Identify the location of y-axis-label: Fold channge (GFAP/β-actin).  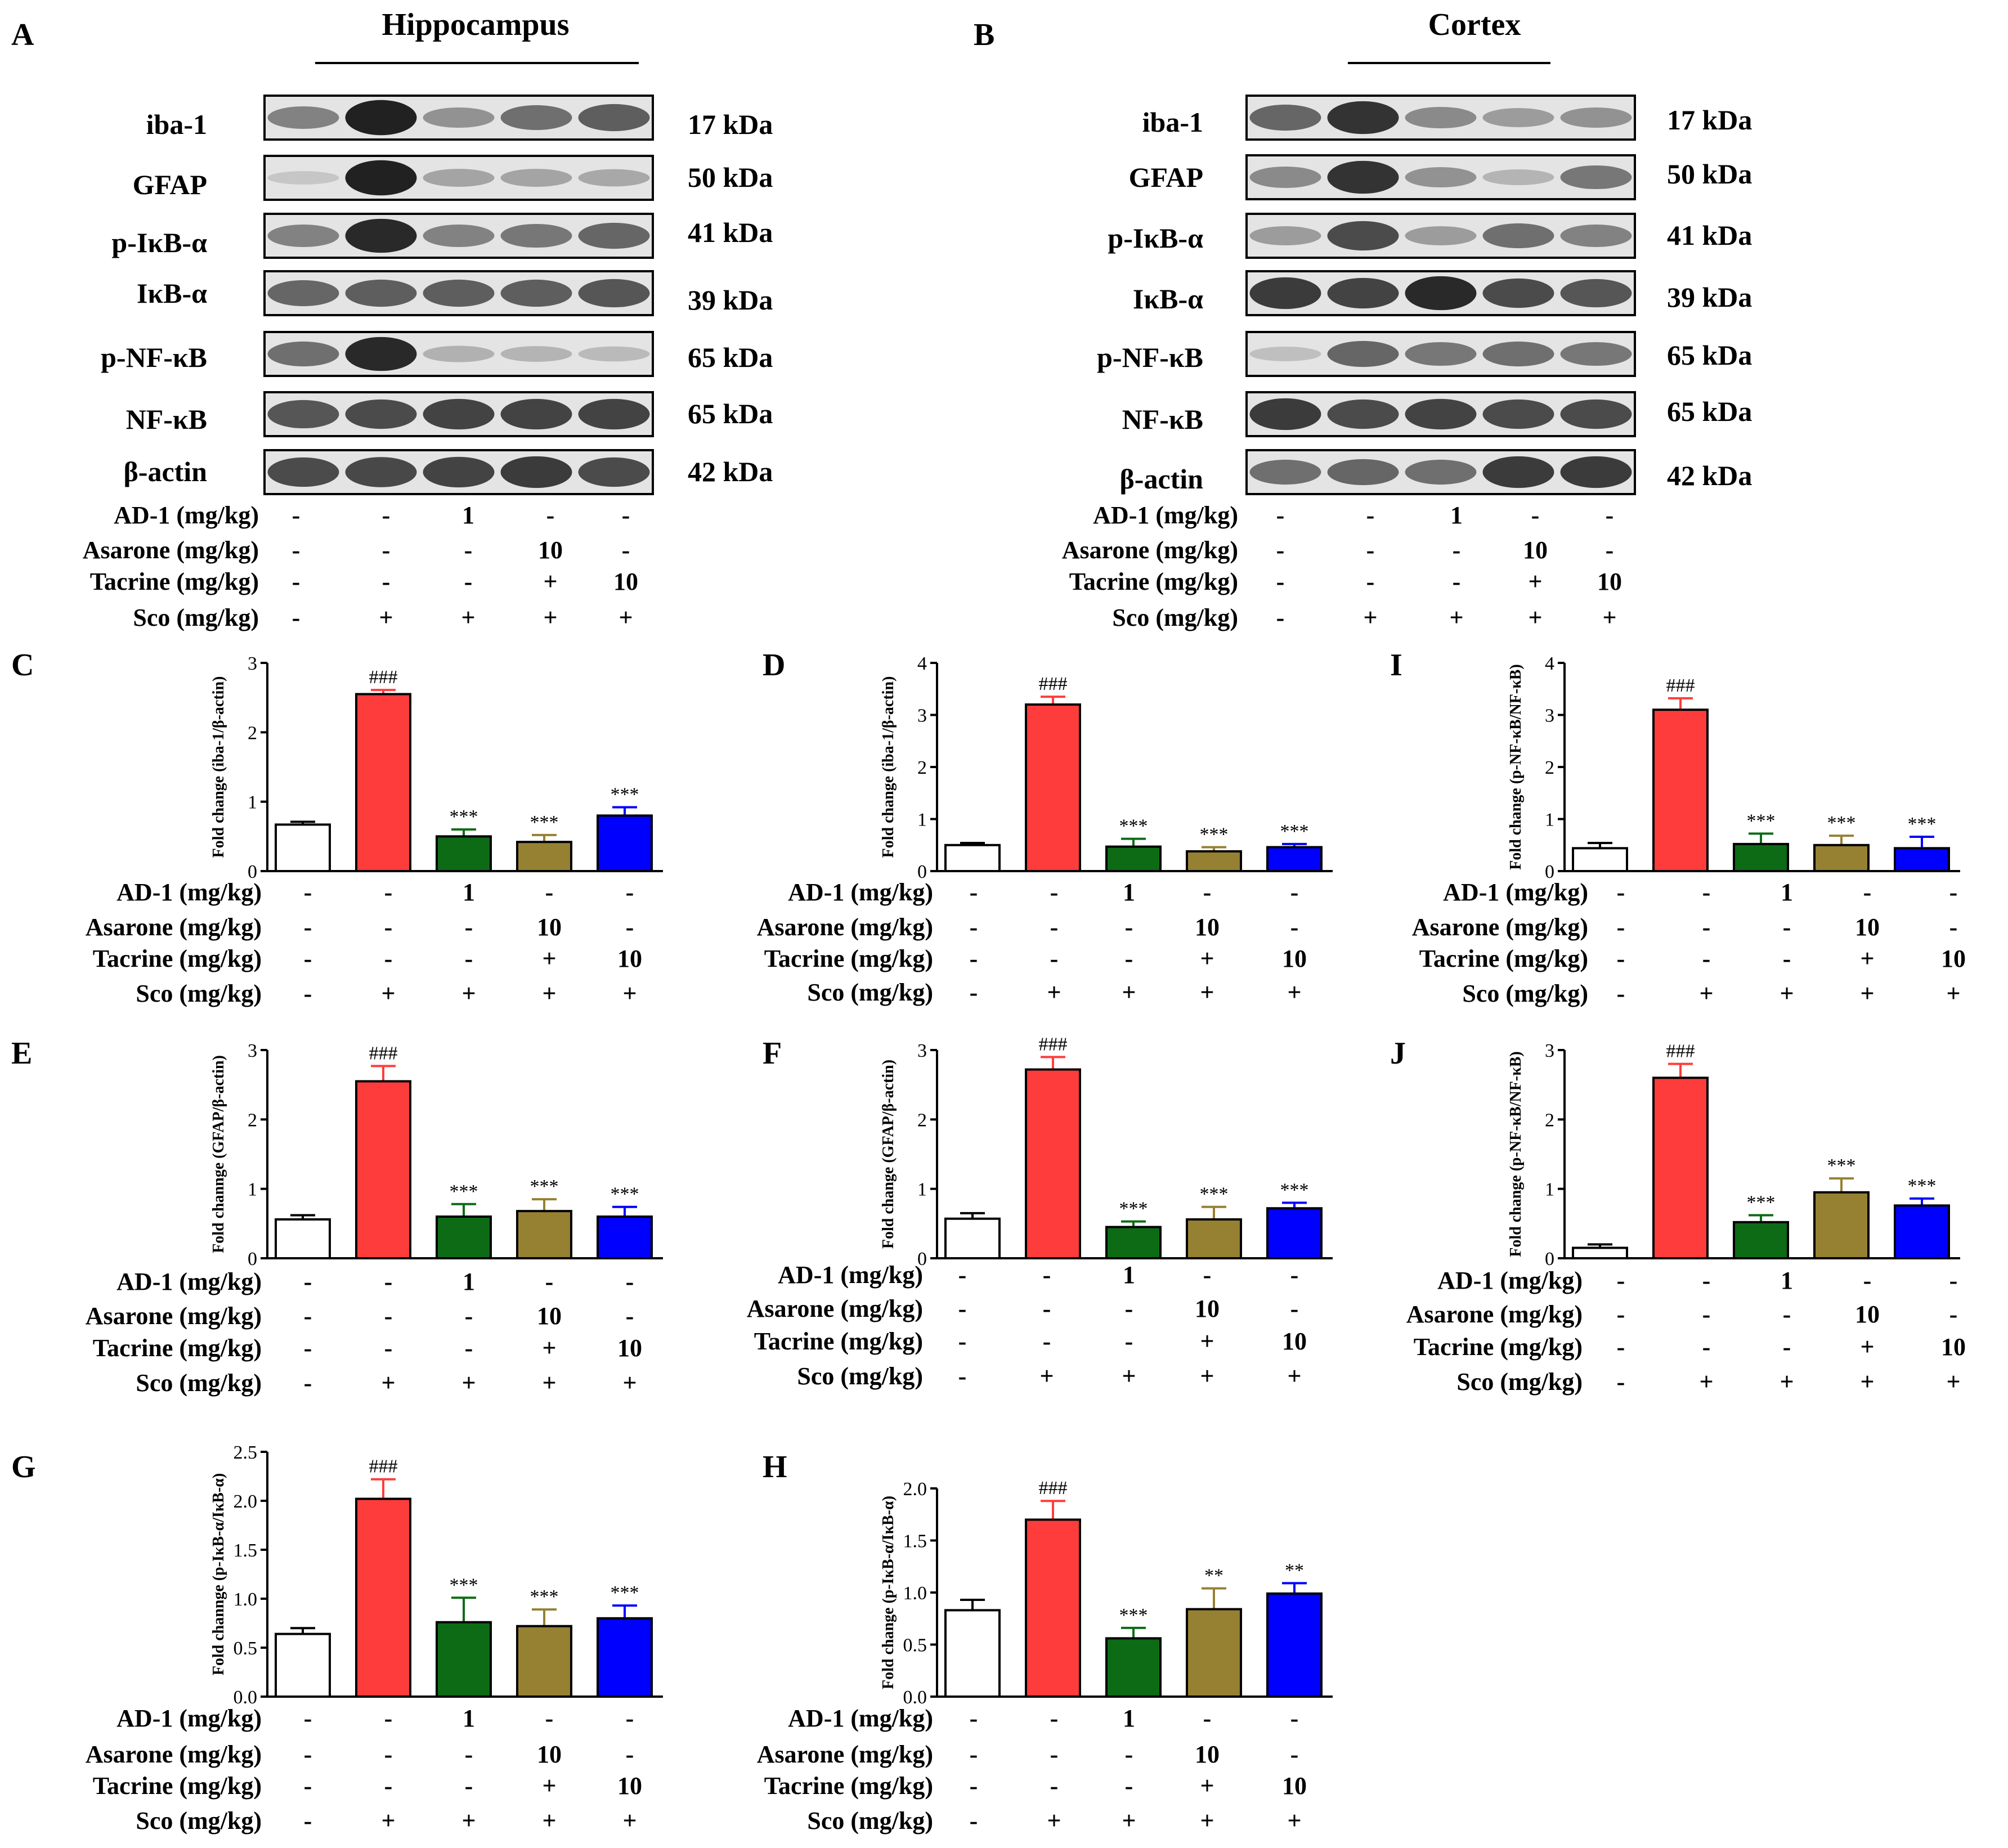
(218, 1154).